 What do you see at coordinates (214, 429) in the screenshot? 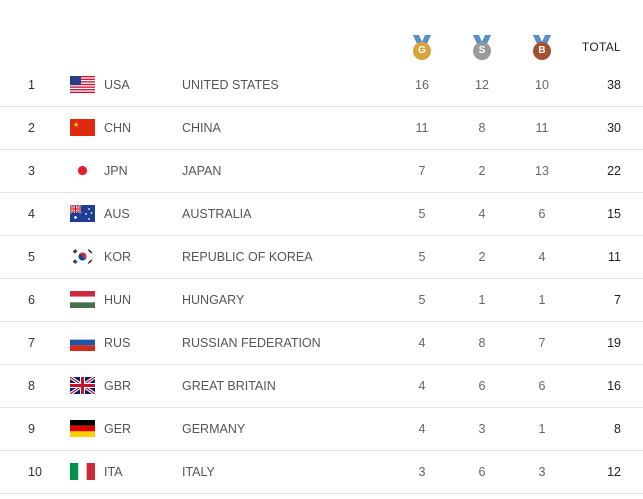
I see `country-name-cell: GERMANY` at bounding box center [214, 429].